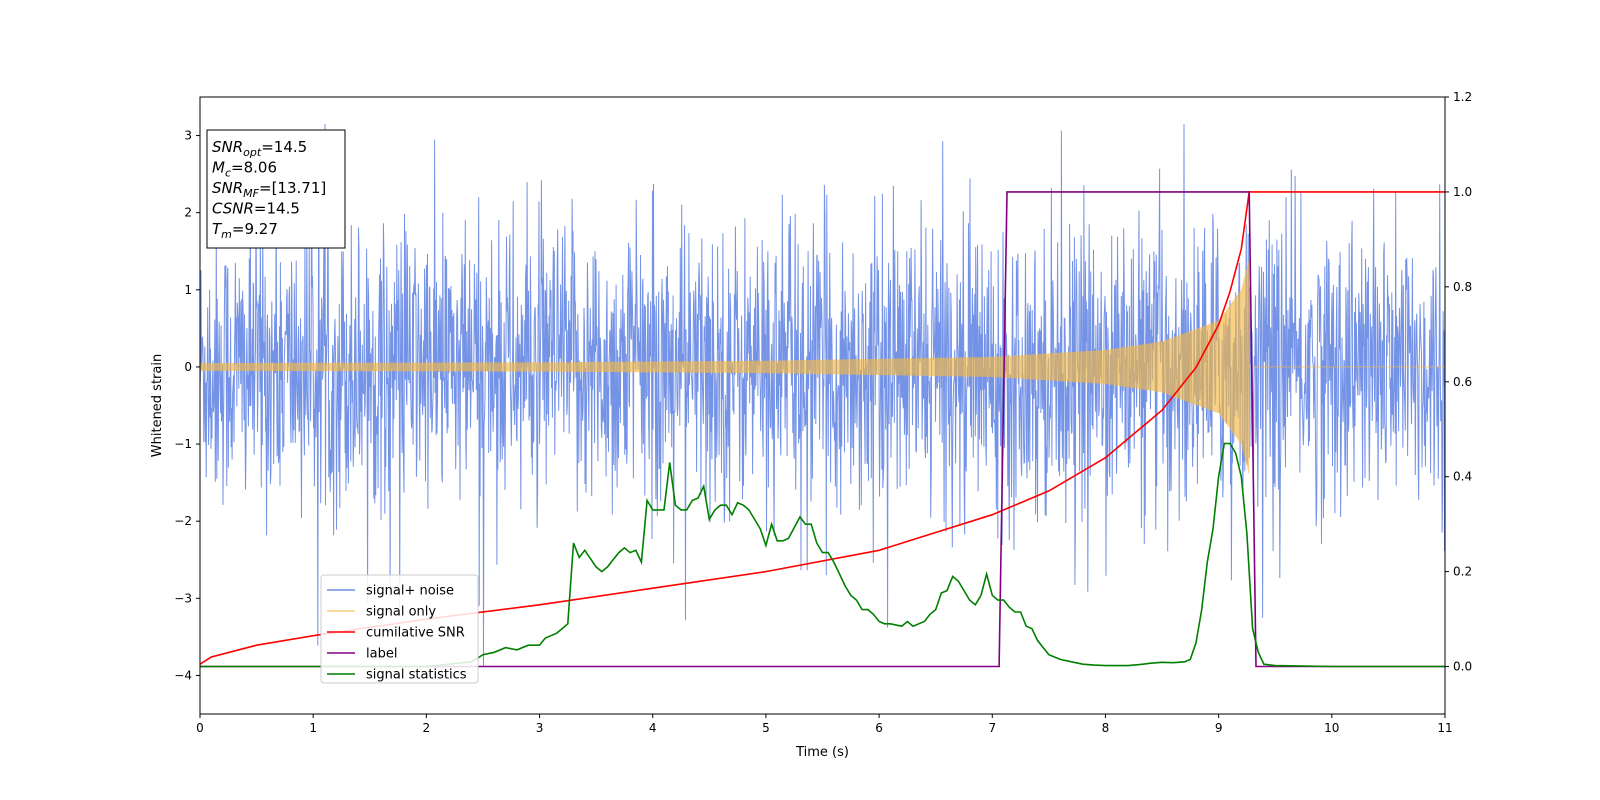 This screenshot has height=800, width=1600. What do you see at coordinates (188, 290) in the screenshot?
I see `y-tick-label: 1` at bounding box center [188, 290].